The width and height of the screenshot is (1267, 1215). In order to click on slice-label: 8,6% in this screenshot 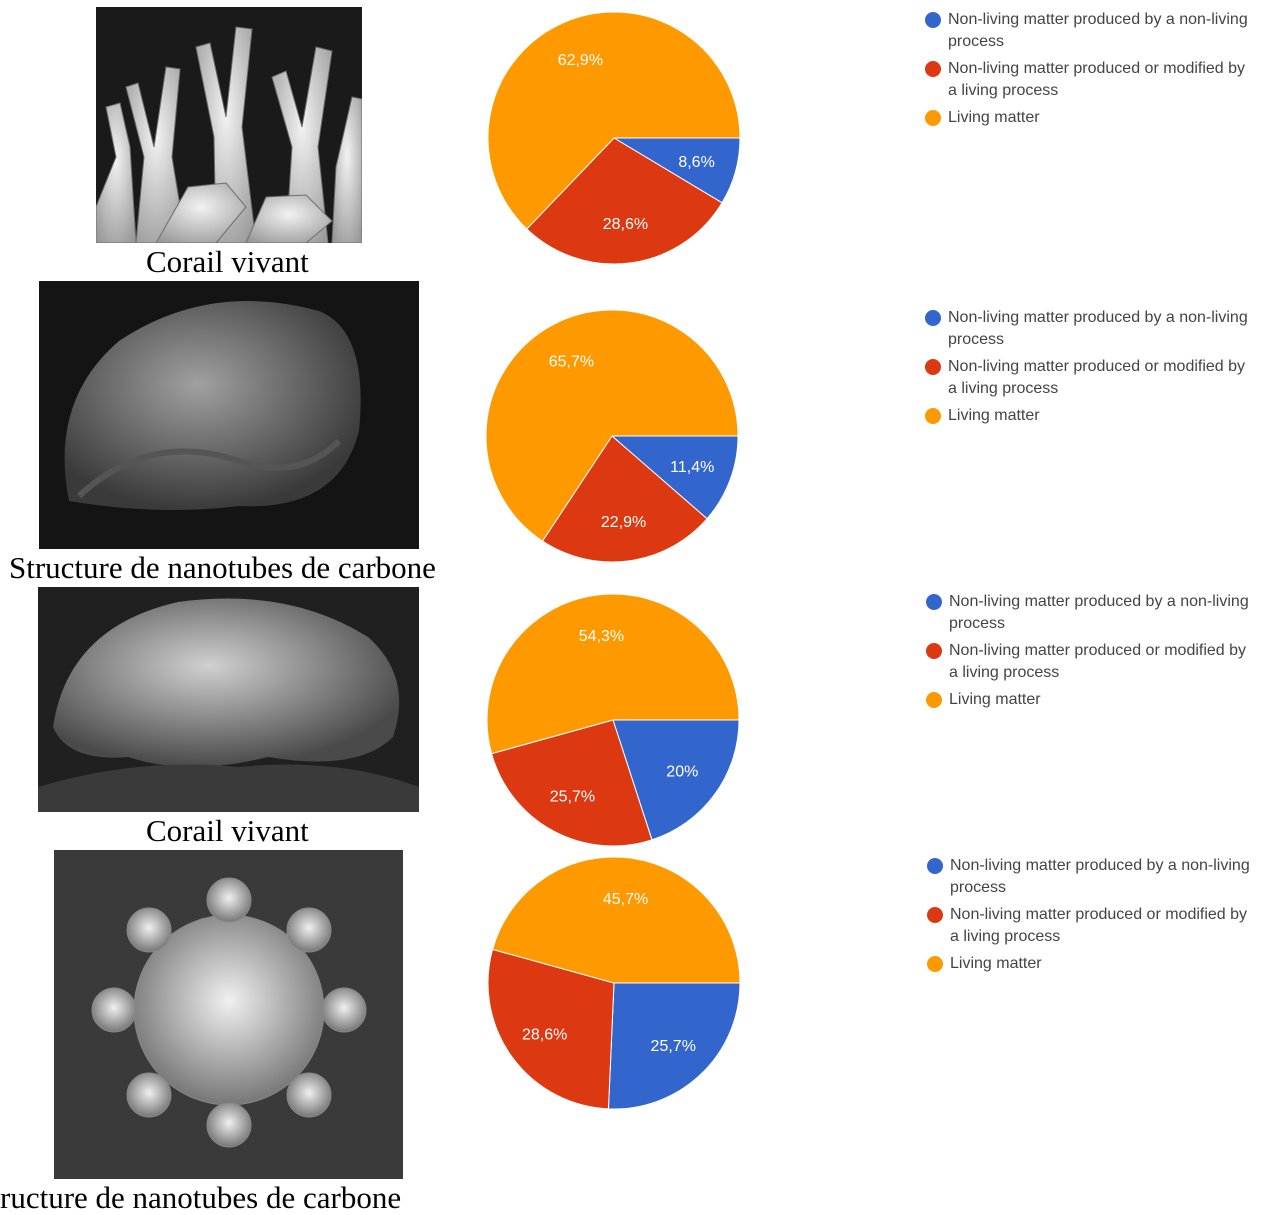, I will do `click(696, 162)`.